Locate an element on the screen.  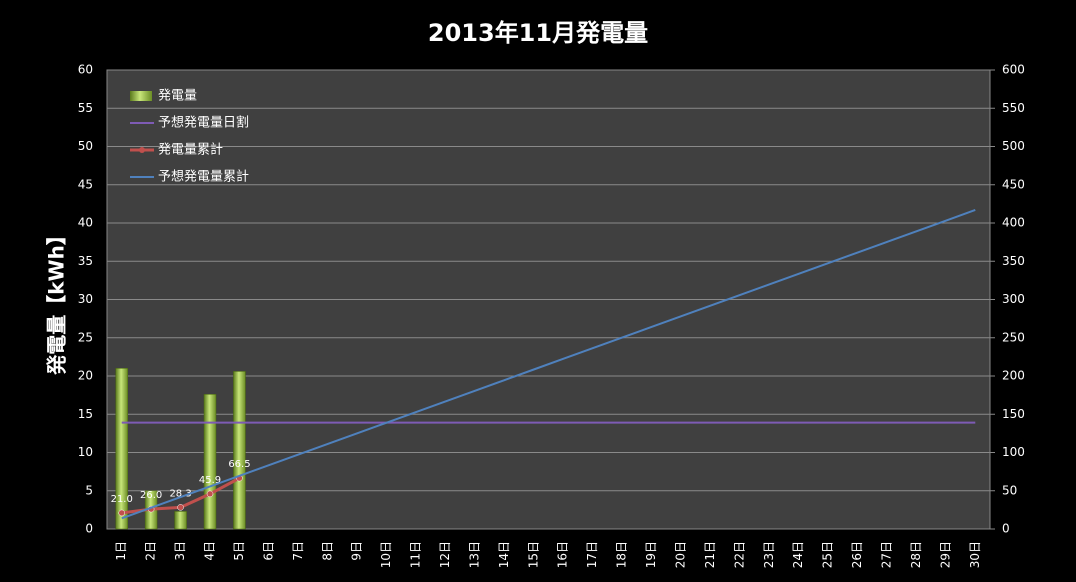
y2-tick-label: 500 is located at coordinates (1013, 146).